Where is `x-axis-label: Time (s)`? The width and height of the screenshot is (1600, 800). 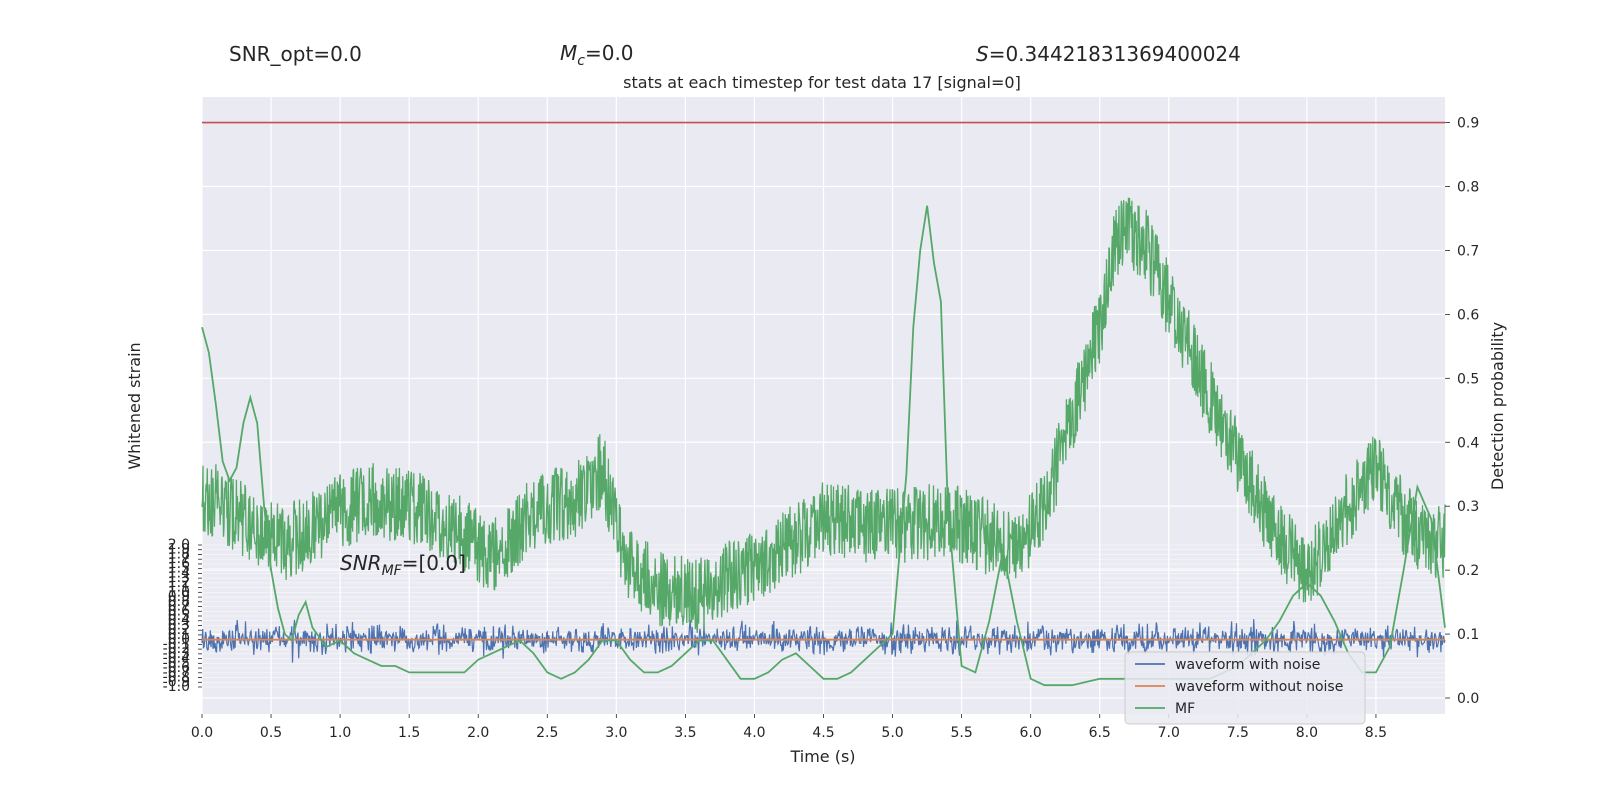 x-axis-label: Time (s) is located at coordinates (822, 756).